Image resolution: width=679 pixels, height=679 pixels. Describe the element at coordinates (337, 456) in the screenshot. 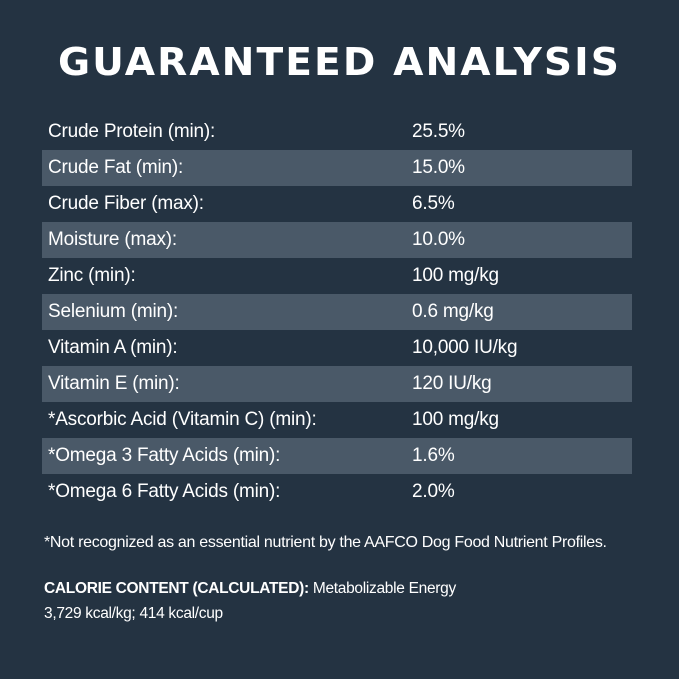

I see `table-row: *Omega 3 Fatty Acids (min): 1.6%` at that location.